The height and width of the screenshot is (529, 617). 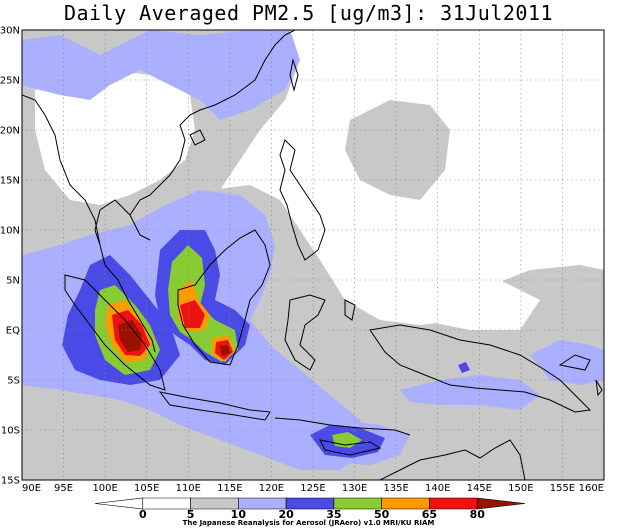 I want to click on latitude-tick-labels: 30N 25N 20N 15N 10N 5N EQ 5S 10S 15S, so click(x=10, y=256).